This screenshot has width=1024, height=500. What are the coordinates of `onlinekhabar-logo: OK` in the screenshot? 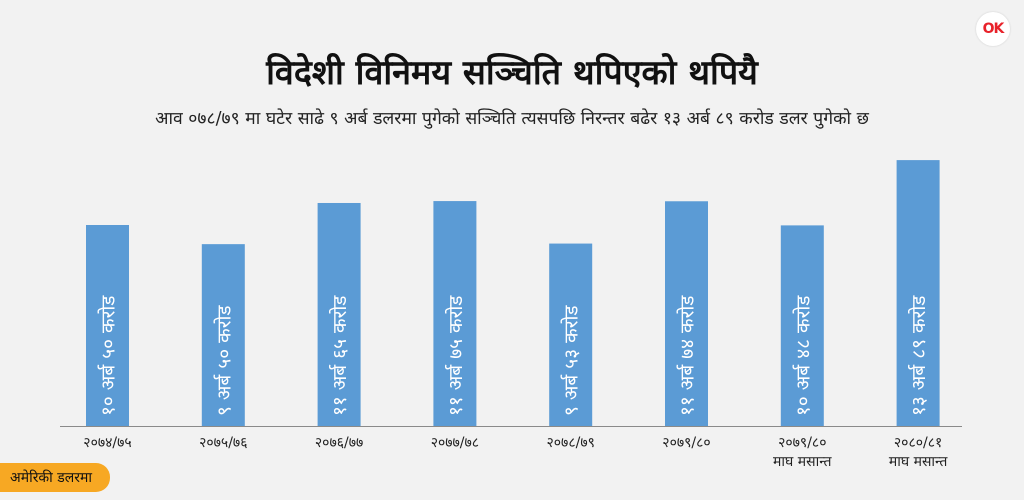 It's located at (993, 29).